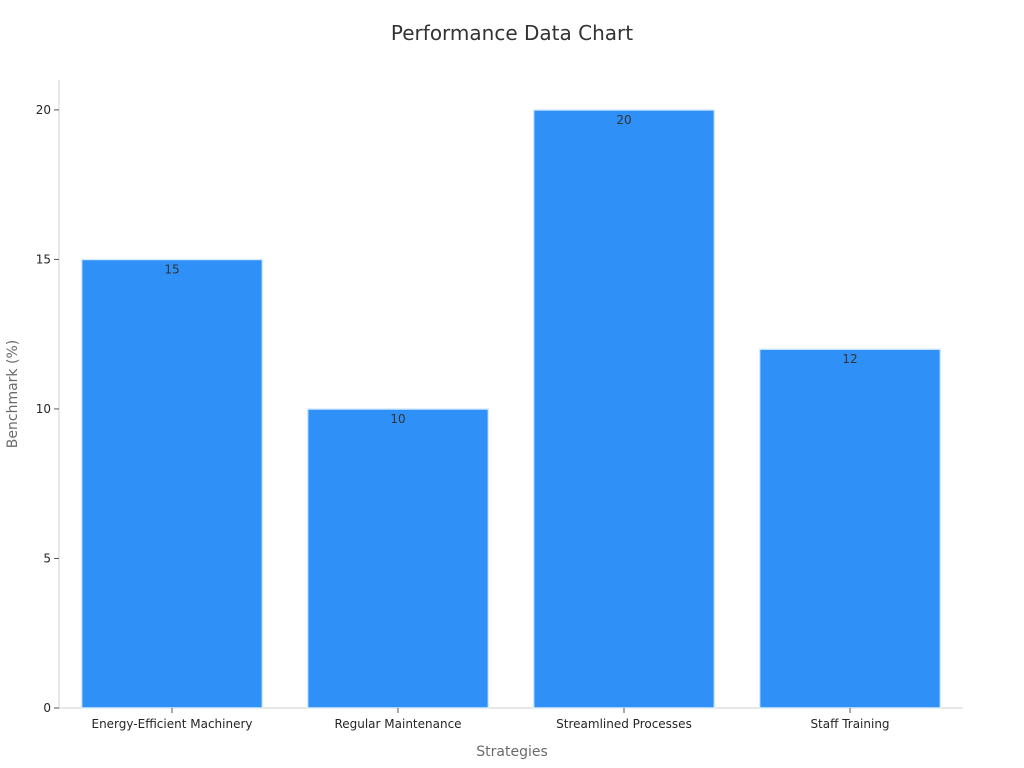 The image size is (1024, 768). Describe the element at coordinates (849, 359) in the screenshot. I see `data-label-staff-training: 12` at that location.